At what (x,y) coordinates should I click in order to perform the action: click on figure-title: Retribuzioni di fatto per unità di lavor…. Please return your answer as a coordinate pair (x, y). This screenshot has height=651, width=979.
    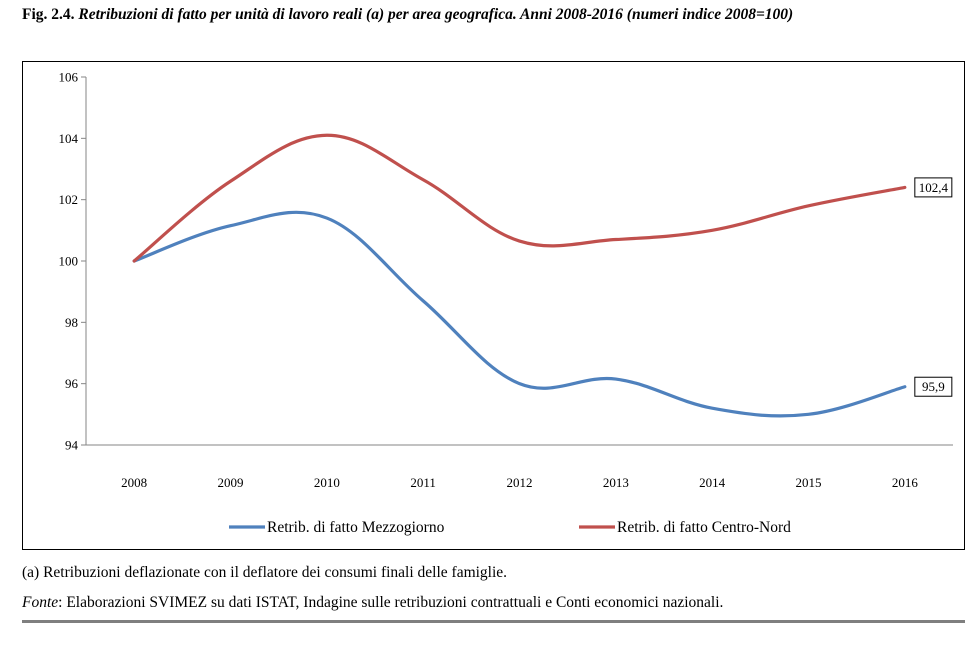
    Looking at the image, I should click on (436, 14).